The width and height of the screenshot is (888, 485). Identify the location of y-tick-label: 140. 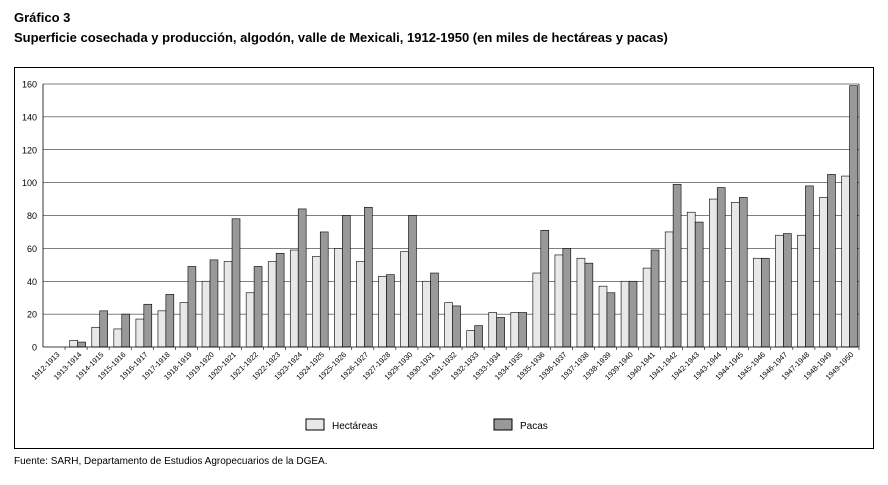
(29, 117).